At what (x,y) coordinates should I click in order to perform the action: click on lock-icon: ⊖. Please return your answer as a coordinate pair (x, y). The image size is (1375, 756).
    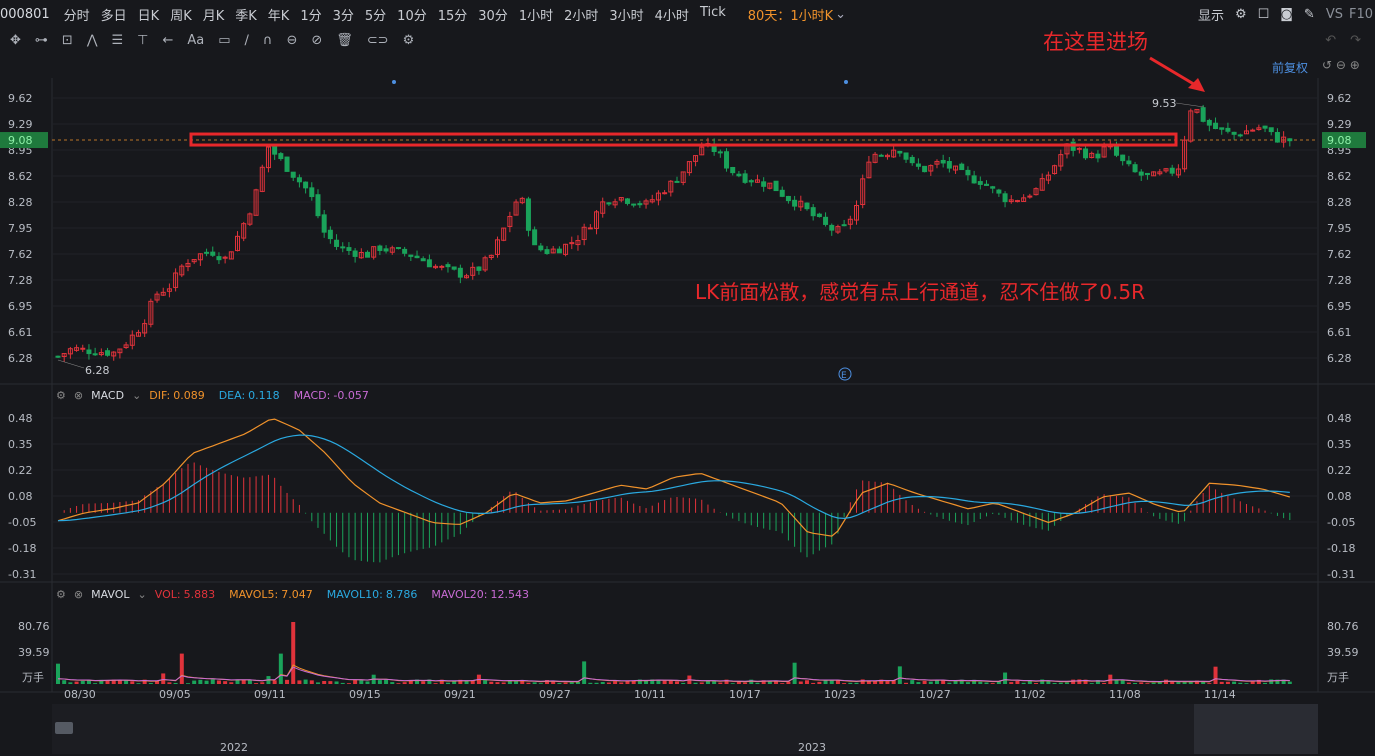
    Looking at the image, I should click on (292, 40).